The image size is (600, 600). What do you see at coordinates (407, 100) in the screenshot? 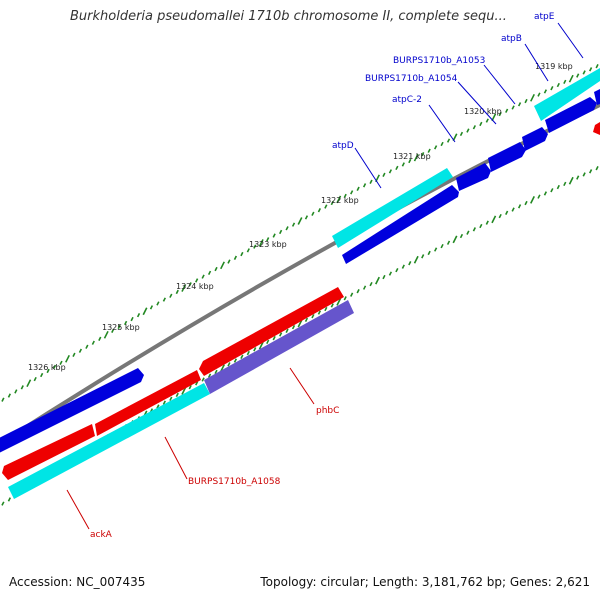
I see `label-atpC2: atpC-2` at bounding box center [407, 100].